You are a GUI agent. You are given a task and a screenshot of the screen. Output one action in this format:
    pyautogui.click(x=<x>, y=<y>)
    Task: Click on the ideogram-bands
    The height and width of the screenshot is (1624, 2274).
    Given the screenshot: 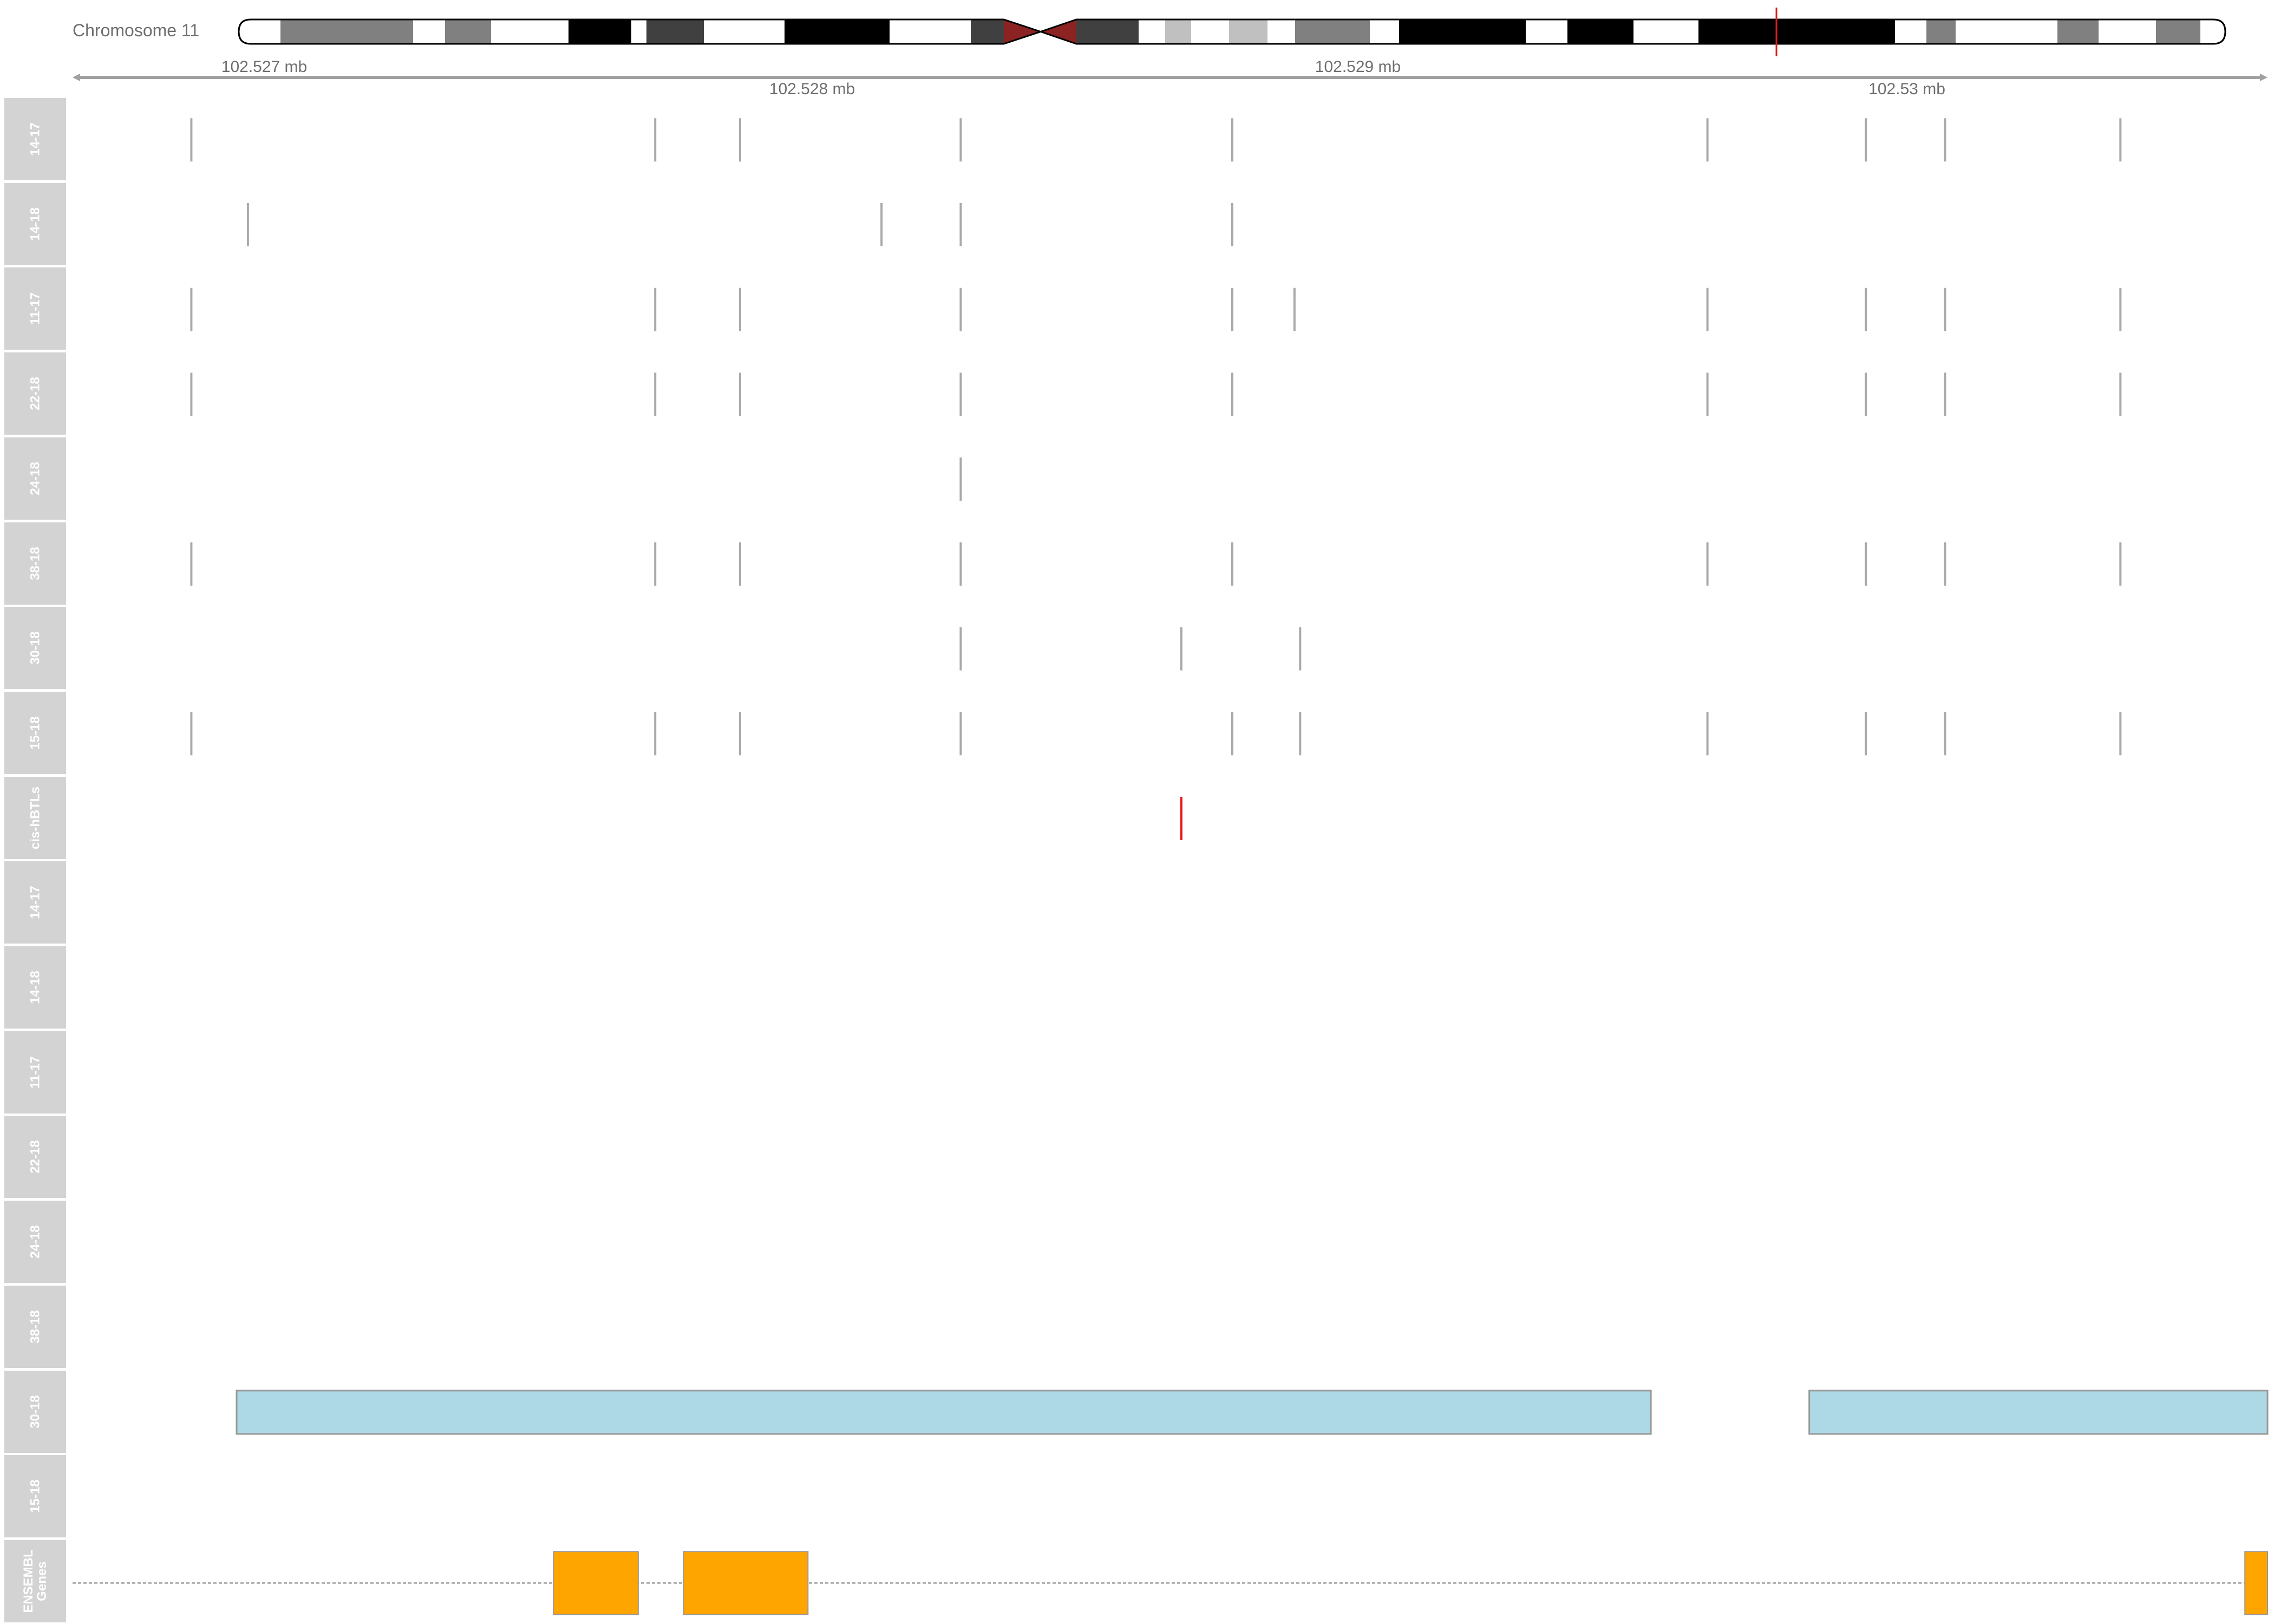 What is the action you would take?
    pyautogui.click(x=1232, y=31)
    